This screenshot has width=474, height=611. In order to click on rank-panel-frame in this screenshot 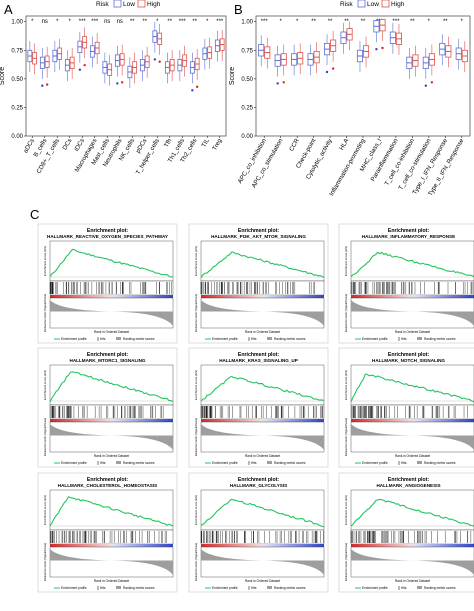, I will do `click(412, 313)`.